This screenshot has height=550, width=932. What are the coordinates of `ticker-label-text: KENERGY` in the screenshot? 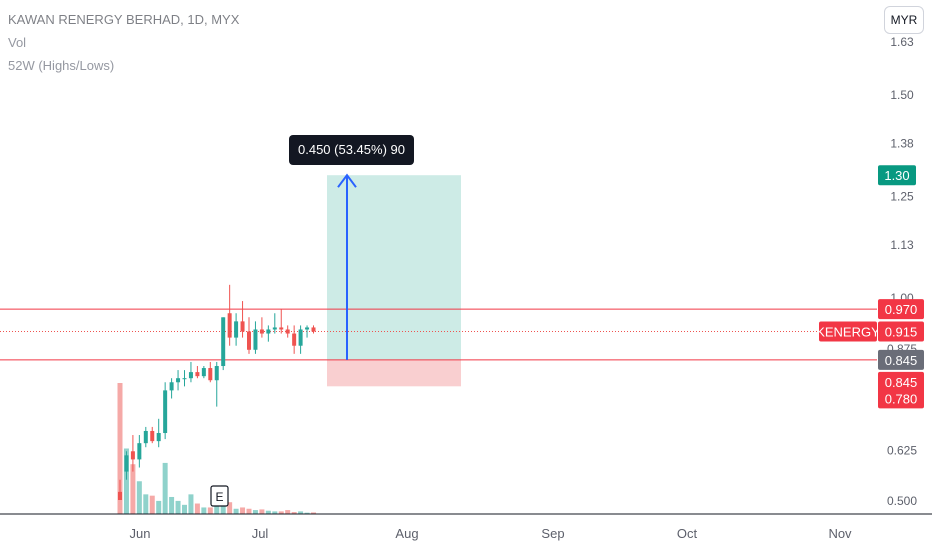 It's located at (848, 332).